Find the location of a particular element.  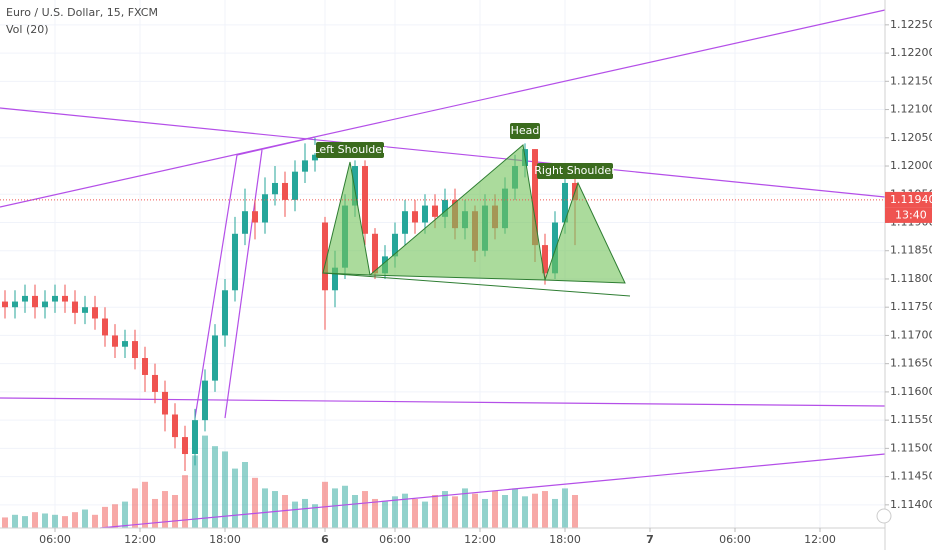

y-tick-label: 1.12000 is located at coordinates (911, 165).